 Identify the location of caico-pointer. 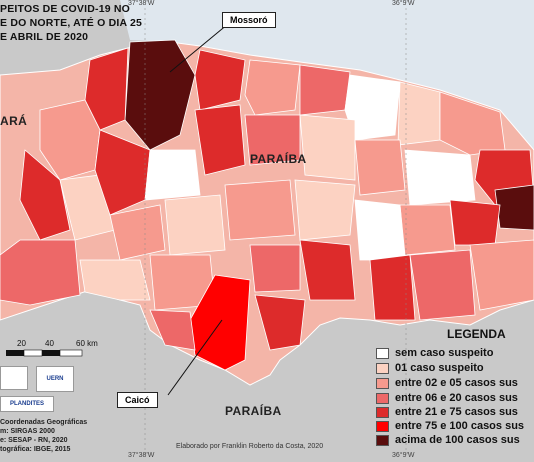
(195, 357).